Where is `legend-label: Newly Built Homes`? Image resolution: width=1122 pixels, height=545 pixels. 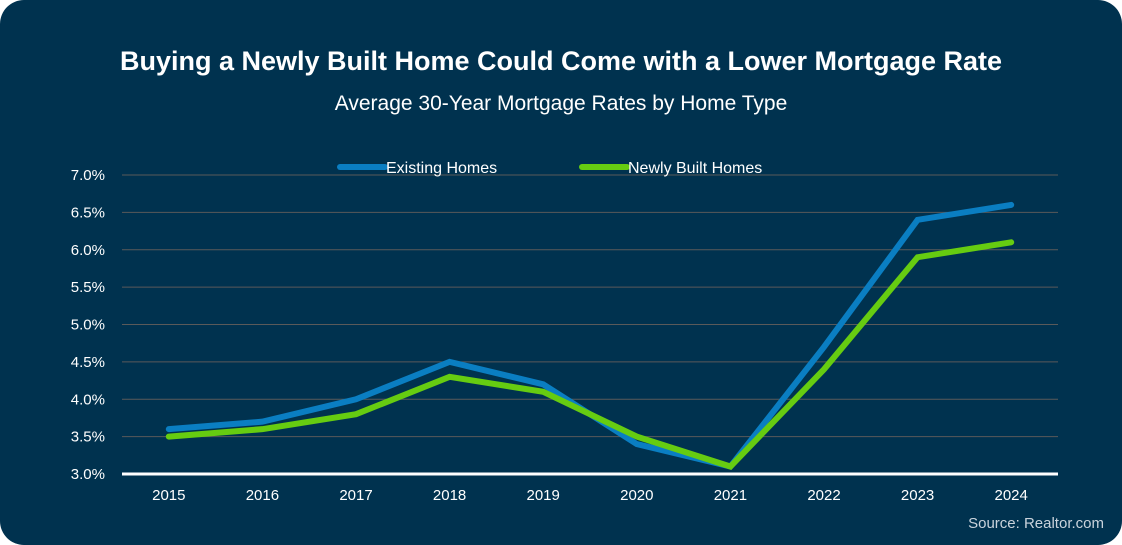
legend-label: Newly Built Homes is located at coordinates (695, 168).